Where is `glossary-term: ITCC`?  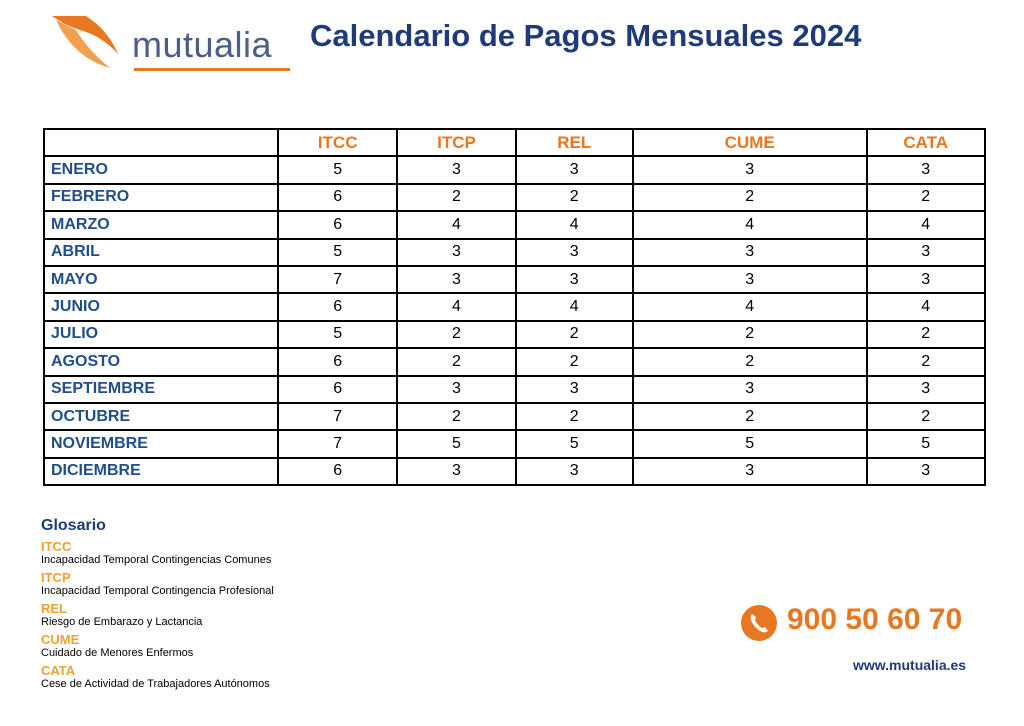
glossary-term: ITCC is located at coordinates (56, 546).